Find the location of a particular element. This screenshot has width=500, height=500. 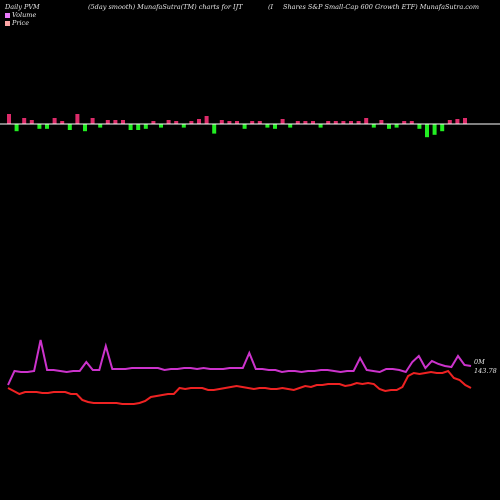

price-end-label: 143.78 is located at coordinates (485, 371).